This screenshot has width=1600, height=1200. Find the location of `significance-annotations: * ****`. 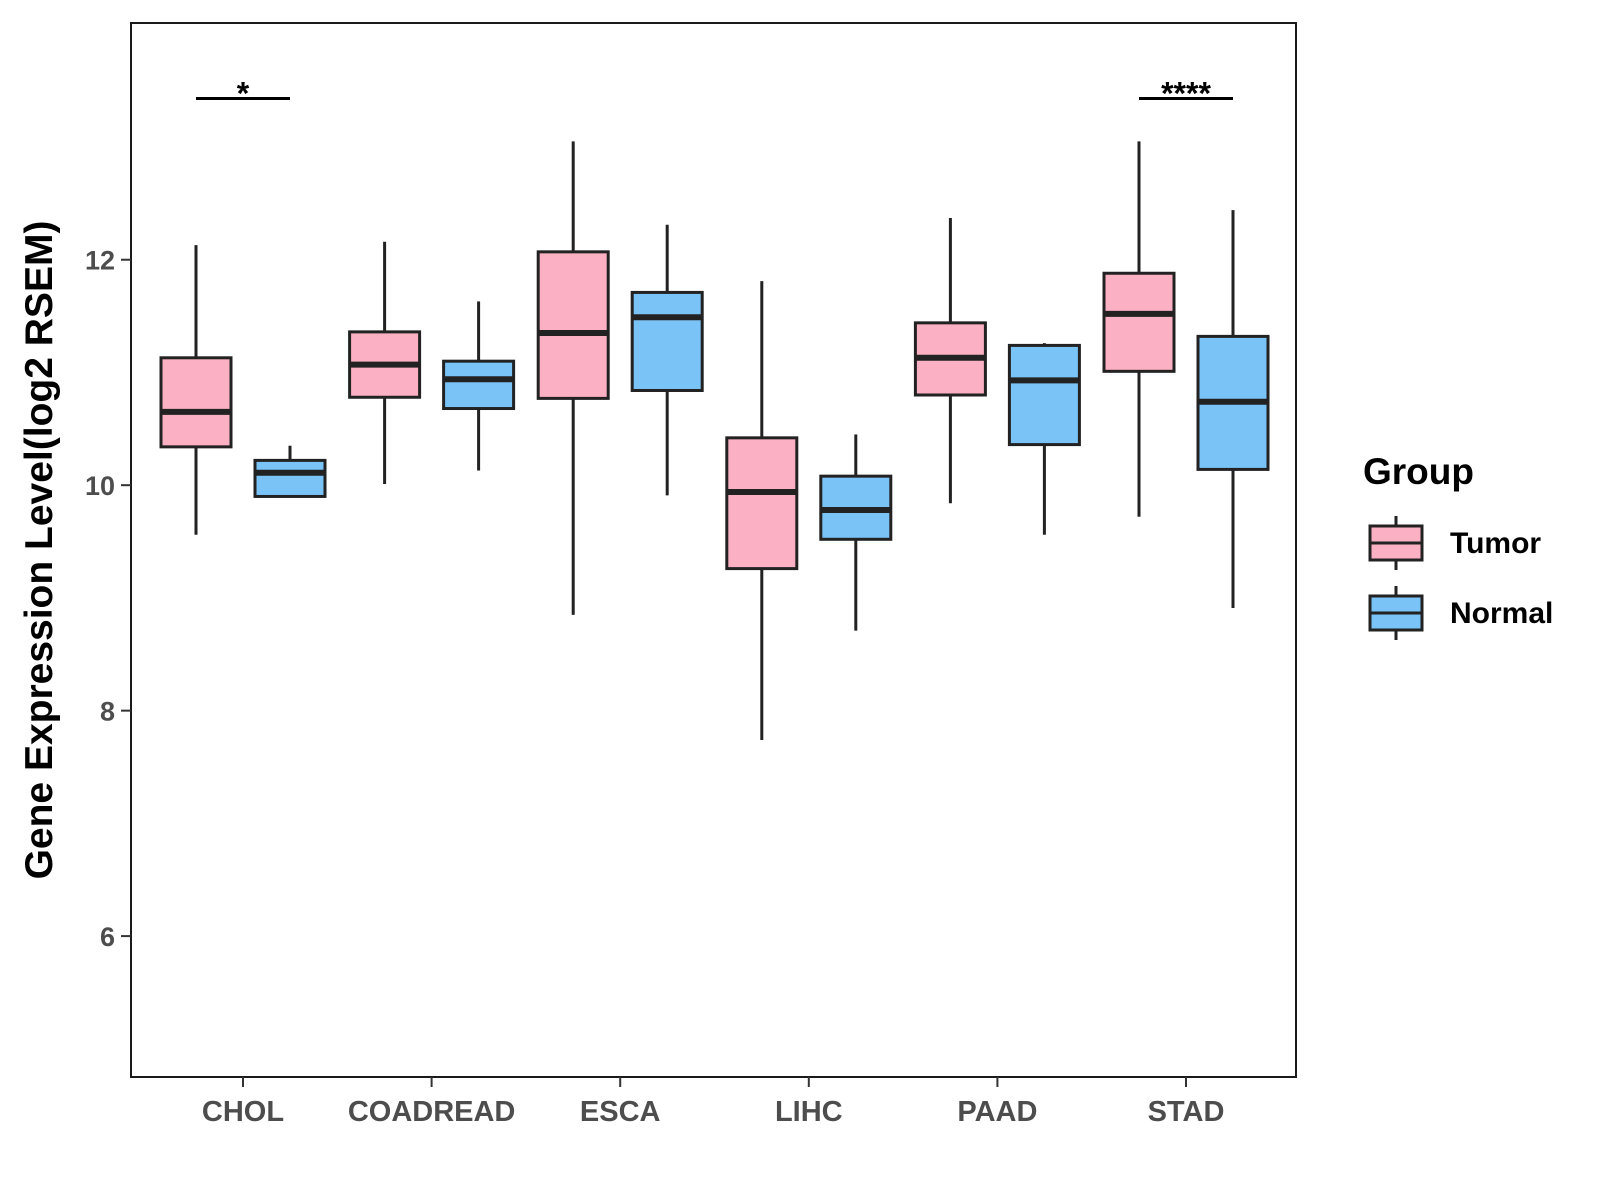

significance-annotations: * **** is located at coordinates (714, 94).